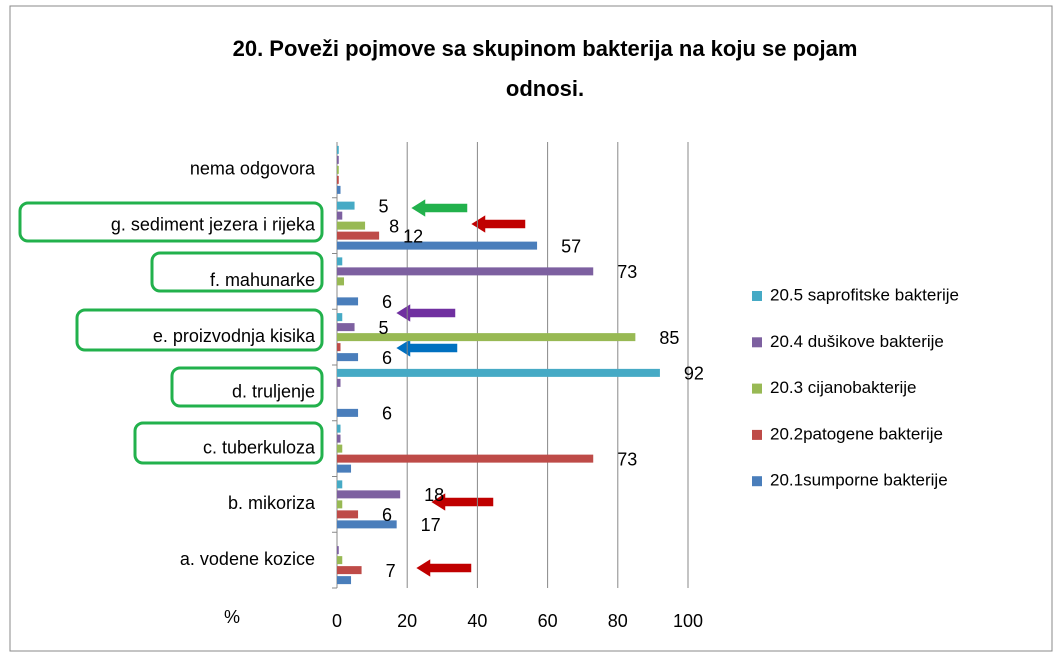  Describe the element at coordinates (843, 387) in the screenshot. I see `legend-label: 20.3 cijanobakterije` at that location.